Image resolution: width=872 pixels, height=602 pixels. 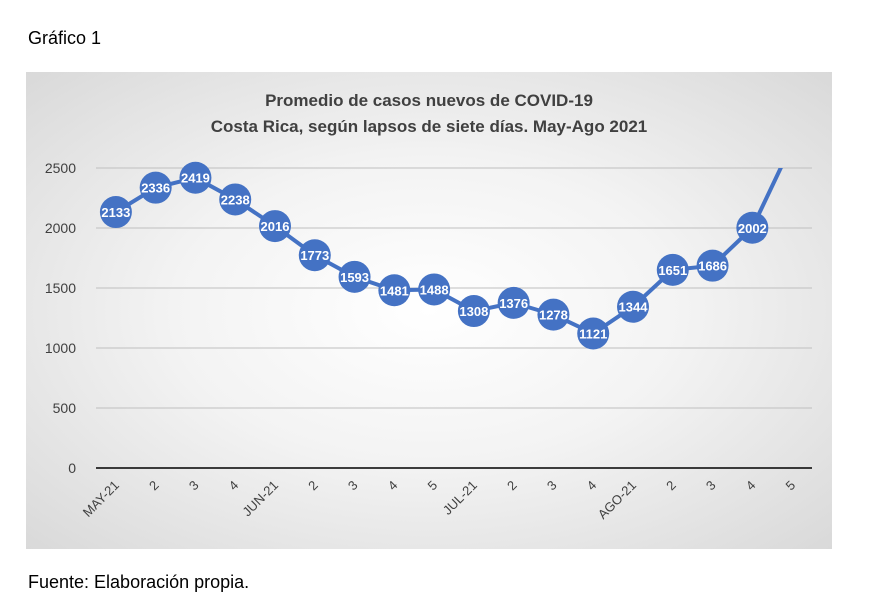 What do you see at coordinates (60, 228) in the screenshot?
I see `y-tick-label: 2000` at bounding box center [60, 228].